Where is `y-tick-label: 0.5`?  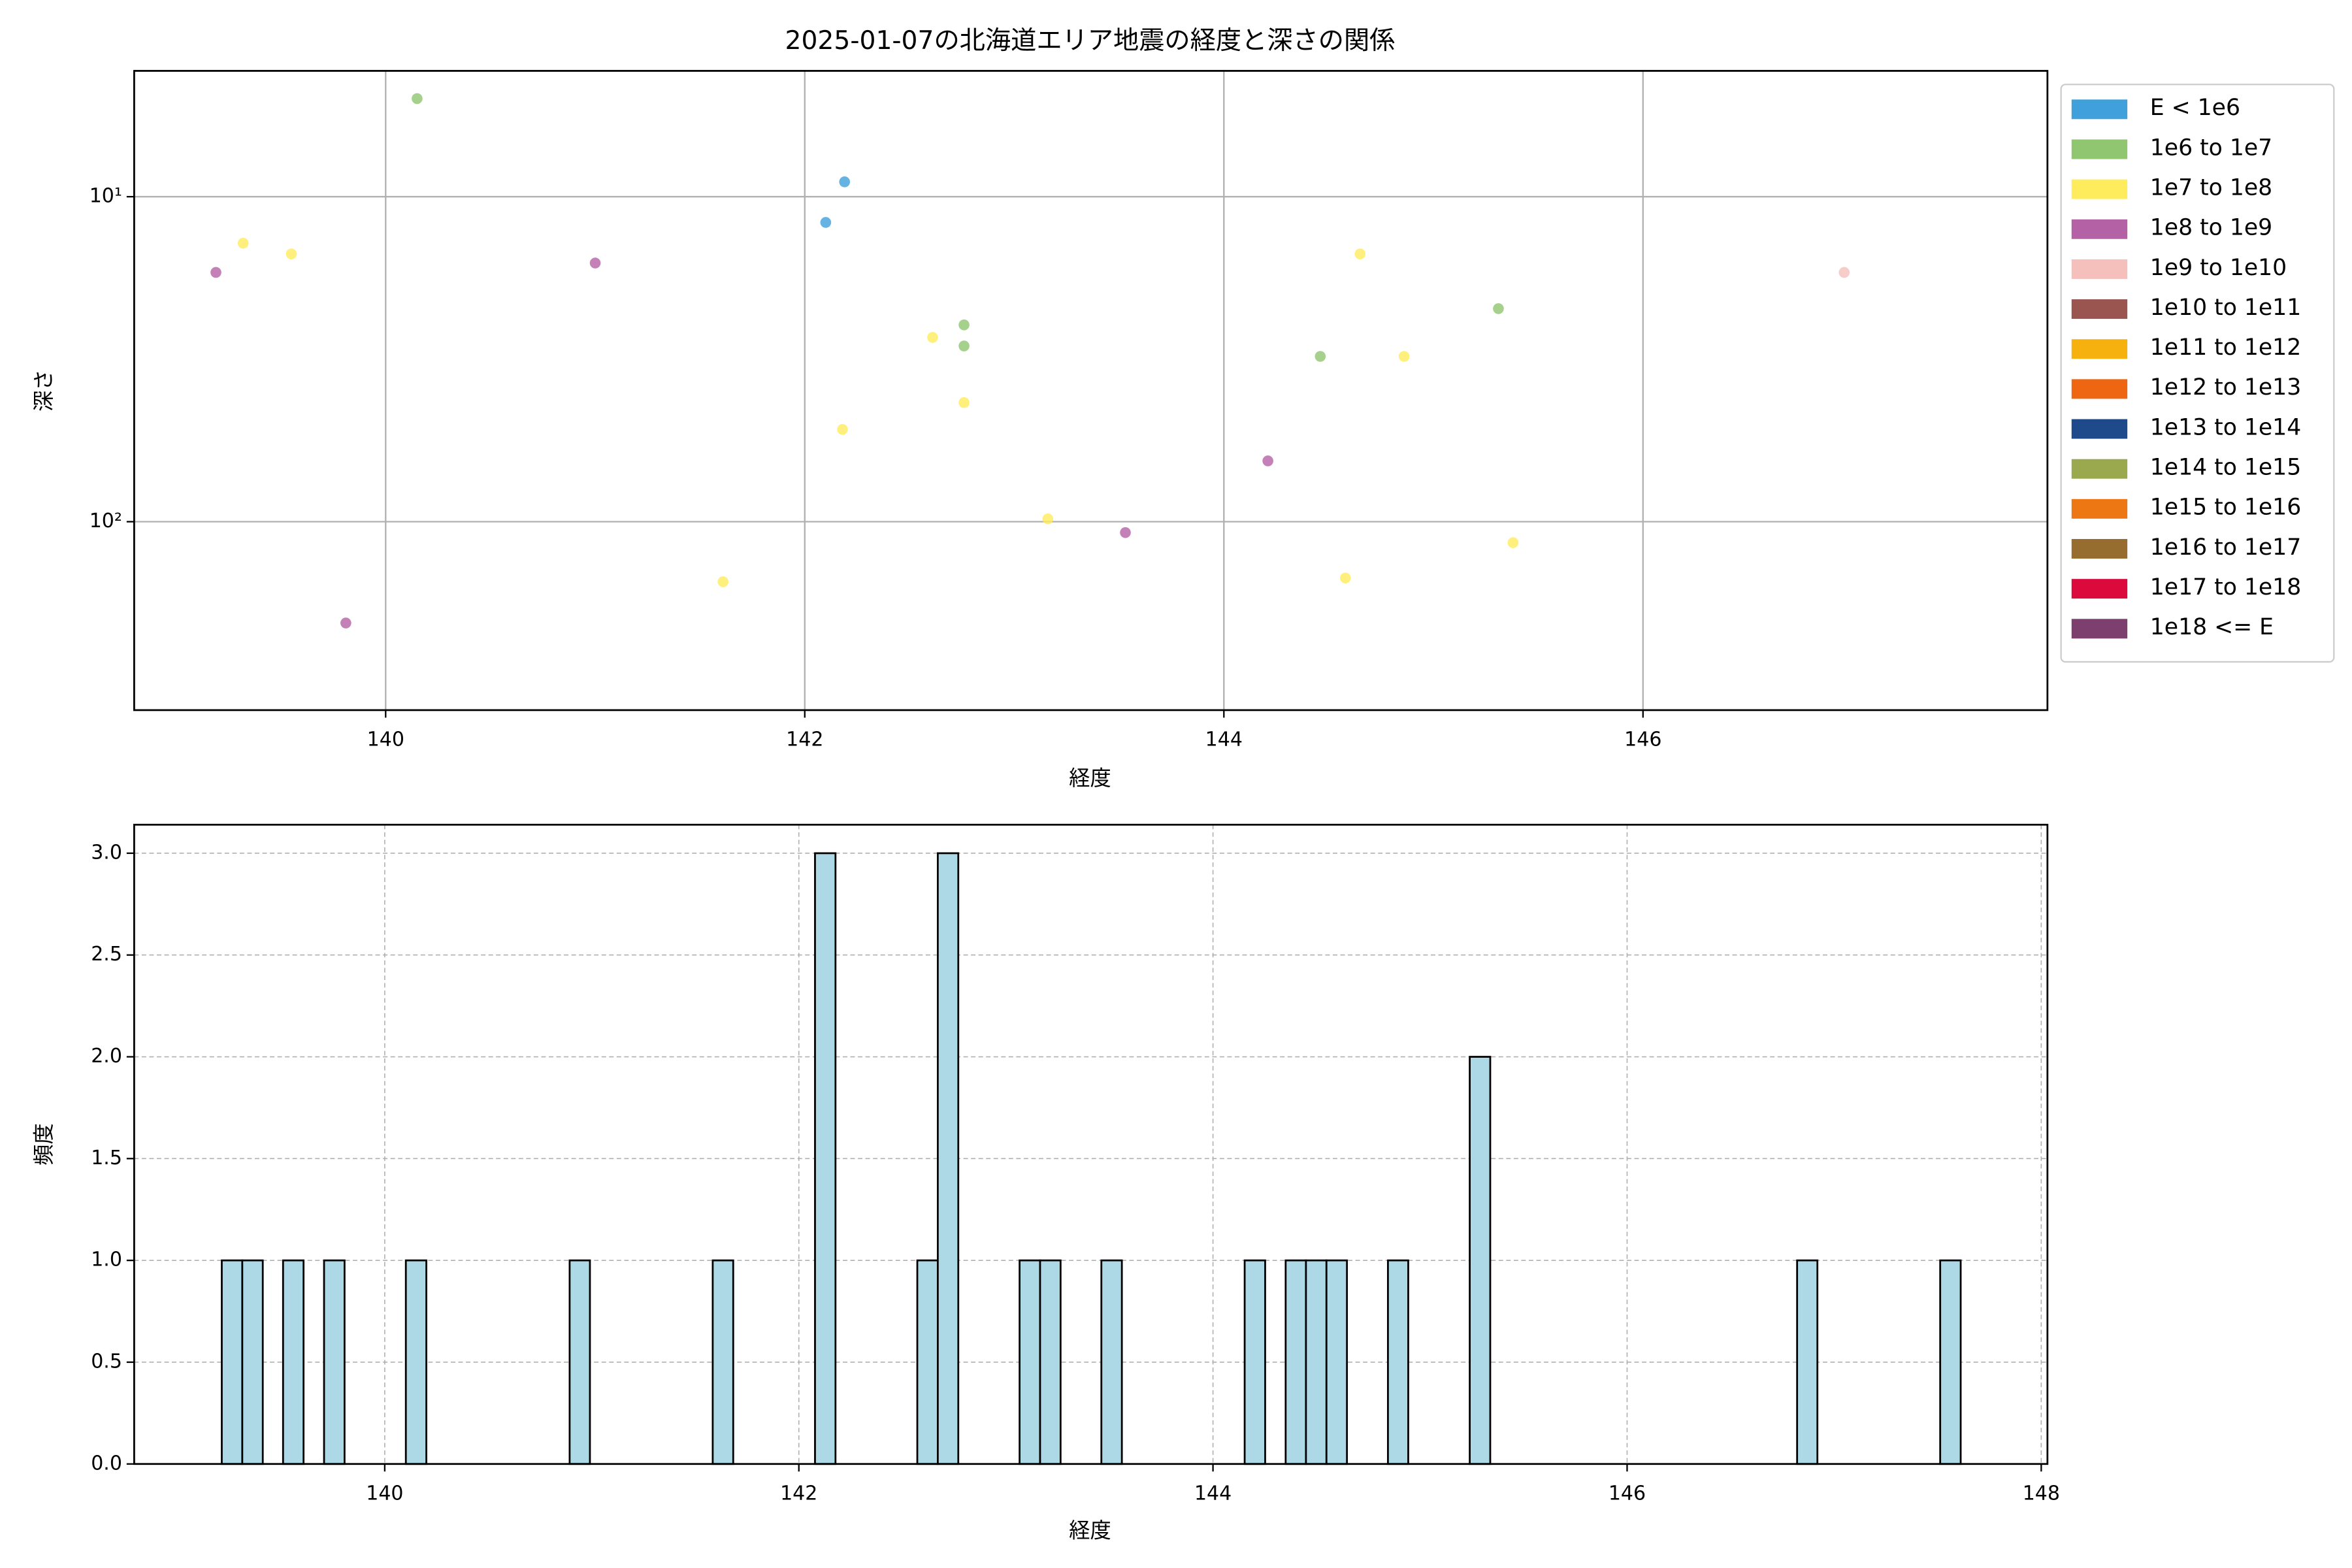 y-tick-label: 0.5 is located at coordinates (106, 1361).